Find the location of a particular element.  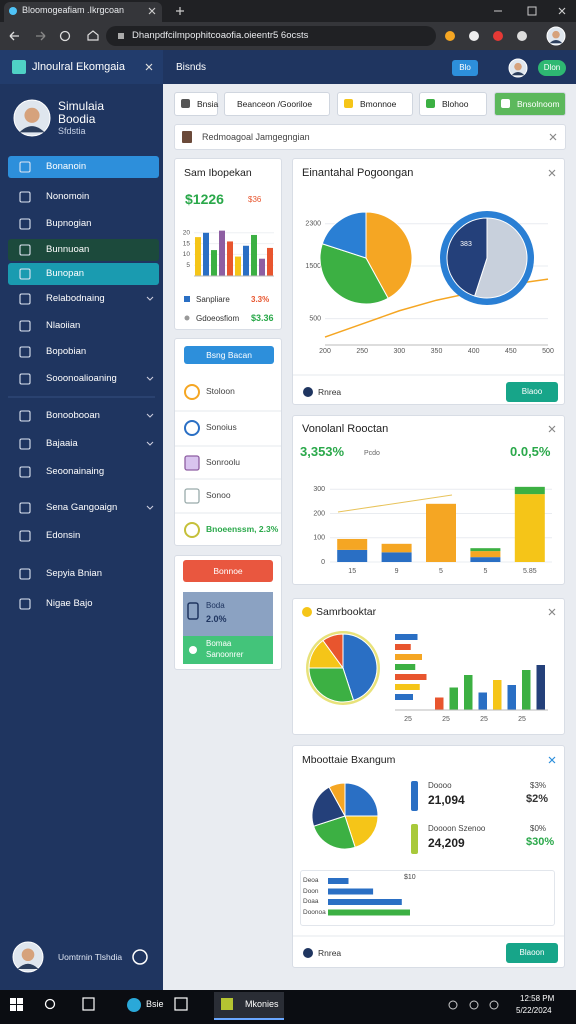

taskbar-app: Bsie is located at coordinates (155, 1004).